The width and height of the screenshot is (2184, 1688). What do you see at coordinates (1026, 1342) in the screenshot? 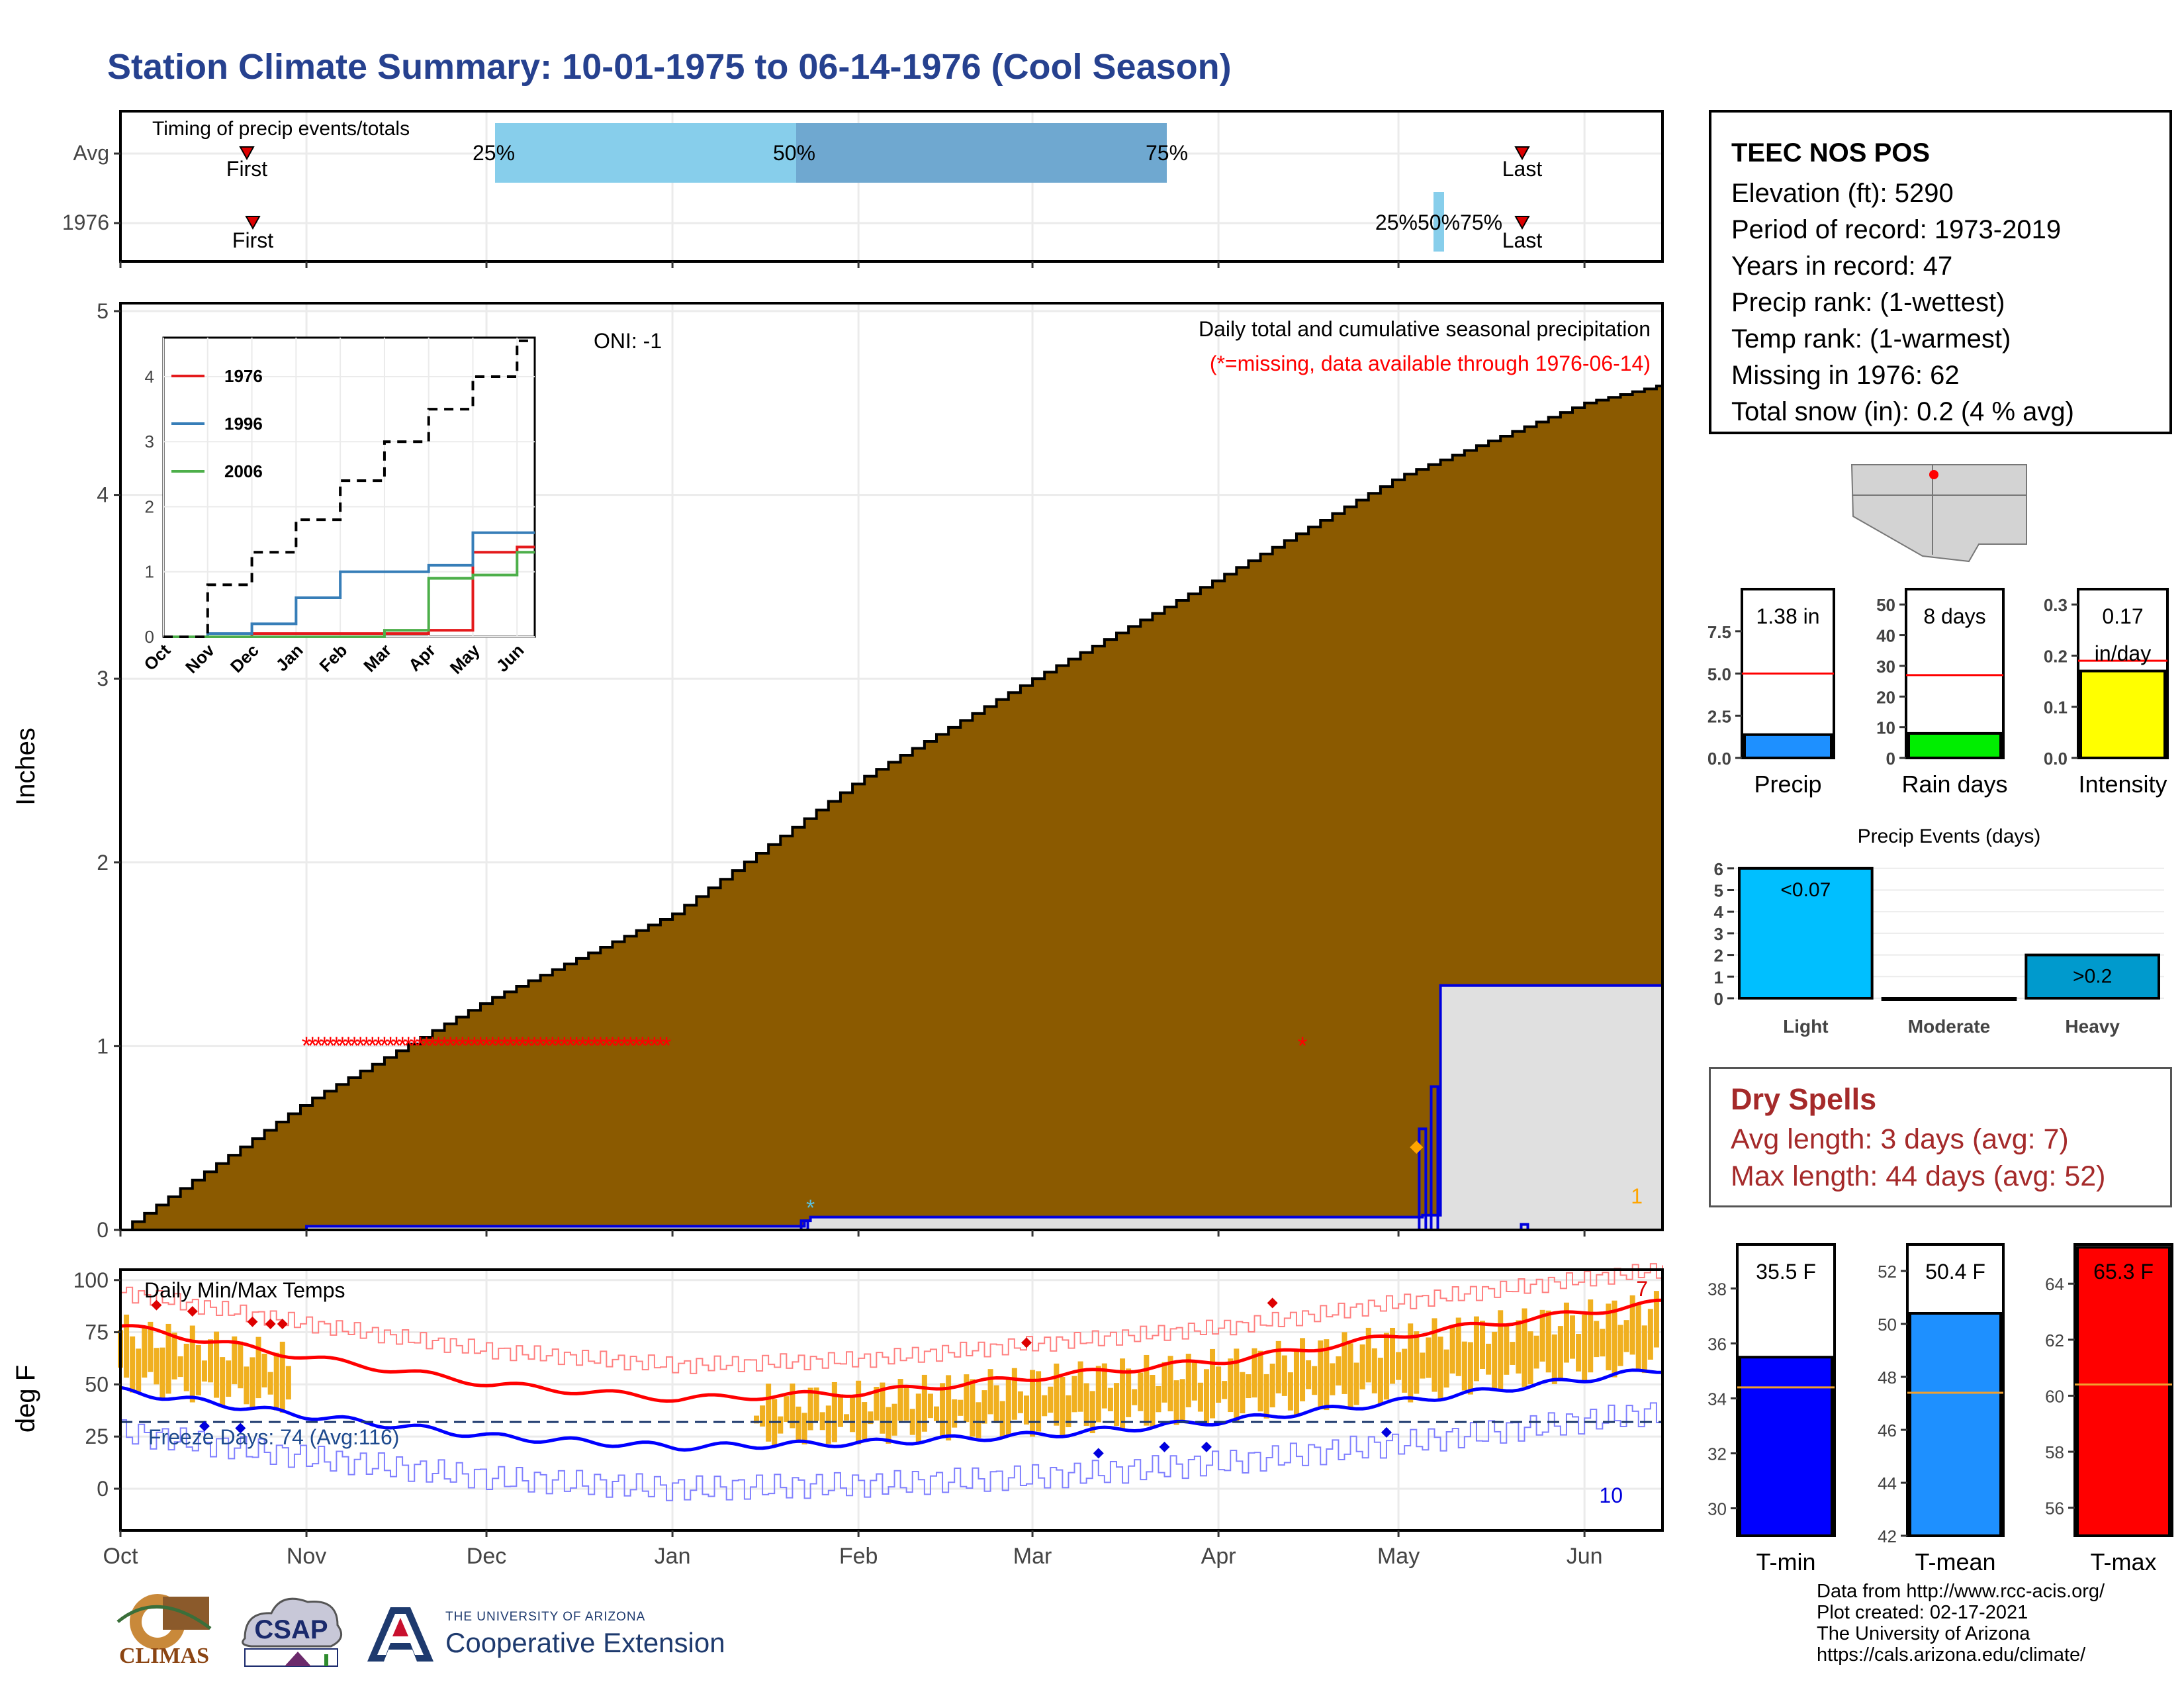
I see `record-high-marker` at bounding box center [1026, 1342].